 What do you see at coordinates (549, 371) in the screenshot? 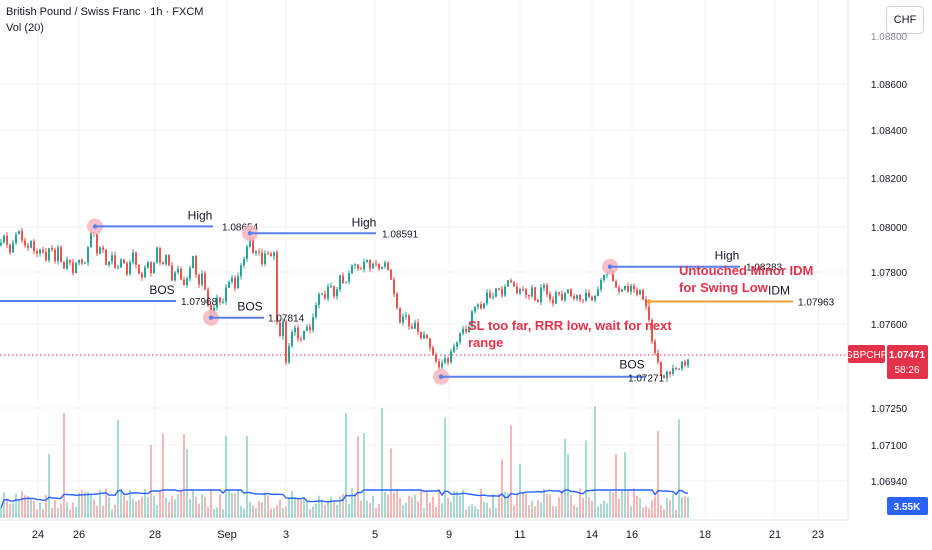
I see `level-bos-1.07271: BOS 1.07271` at bounding box center [549, 371].